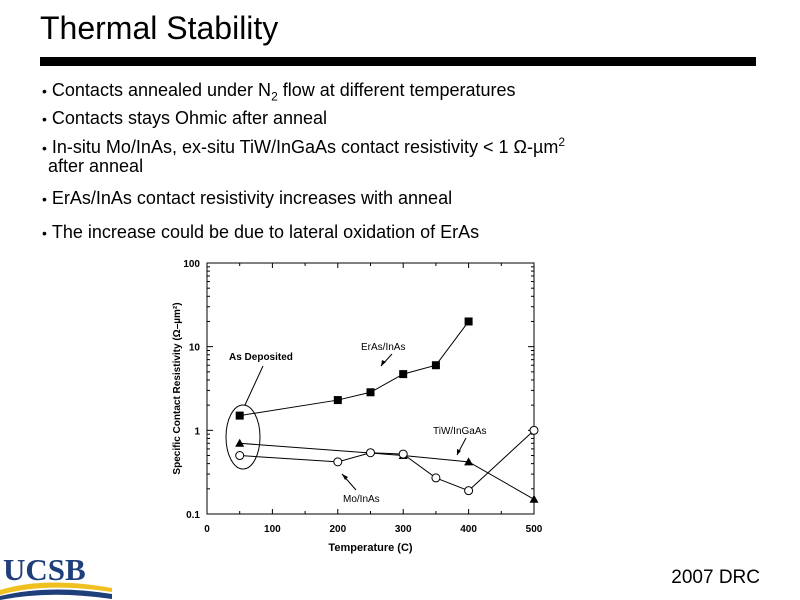 The image size is (800, 600). What do you see at coordinates (56, 588) in the screenshot?
I see `logo-wave-gold` at bounding box center [56, 588].